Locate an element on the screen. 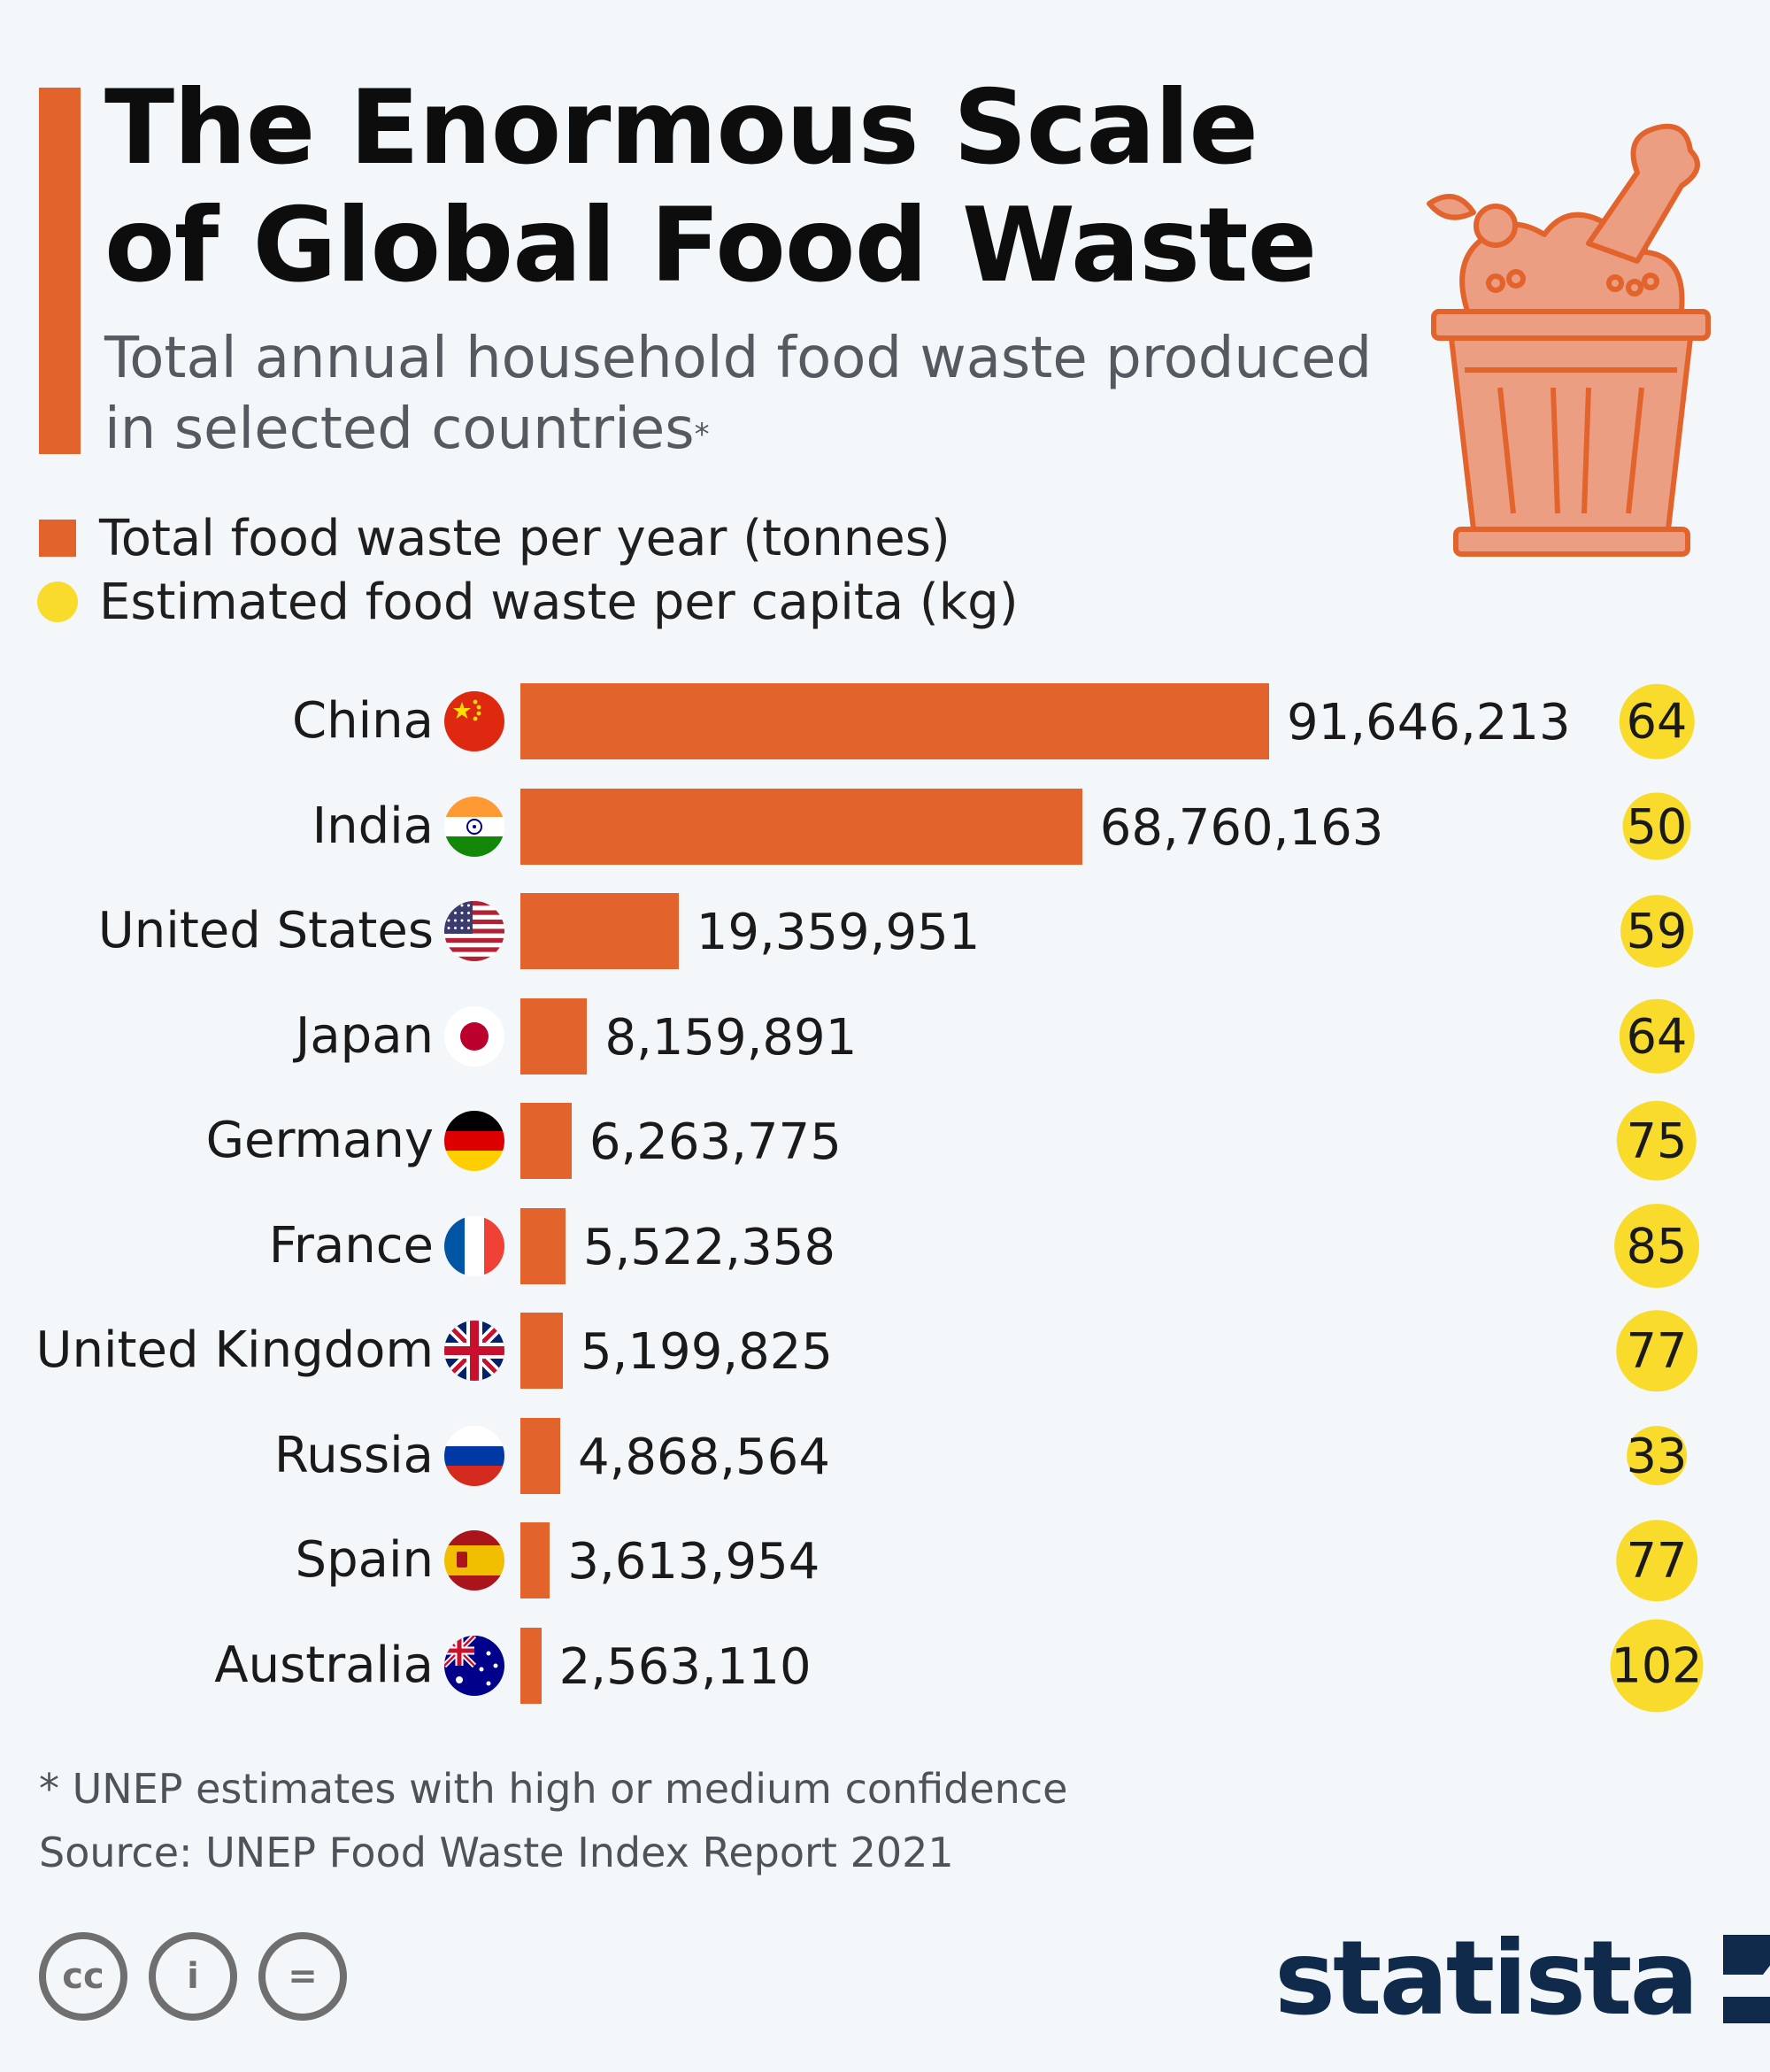  category-label: United States is located at coordinates (265, 930).